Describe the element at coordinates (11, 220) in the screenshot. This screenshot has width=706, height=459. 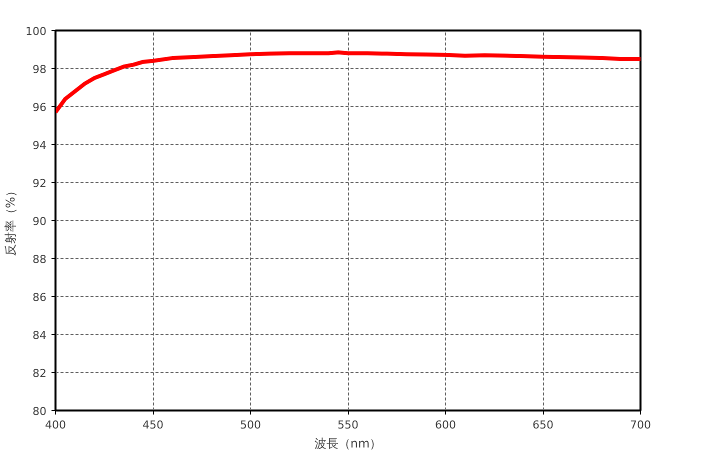
I see `y-axis-title: 反射率（%）` at that location.